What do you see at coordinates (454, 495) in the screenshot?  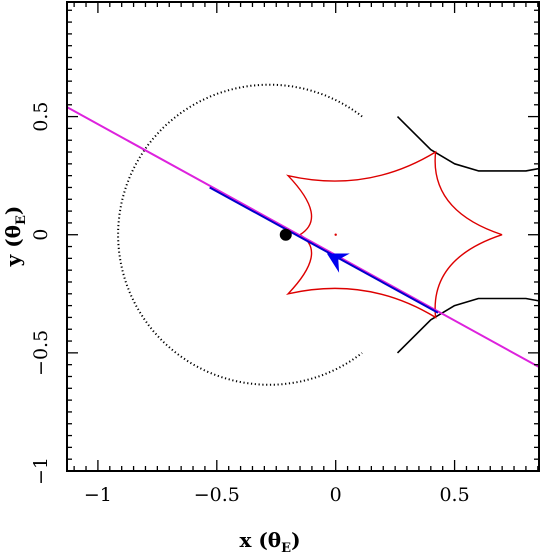 I see `x-tick-label: 0.5` at bounding box center [454, 495].